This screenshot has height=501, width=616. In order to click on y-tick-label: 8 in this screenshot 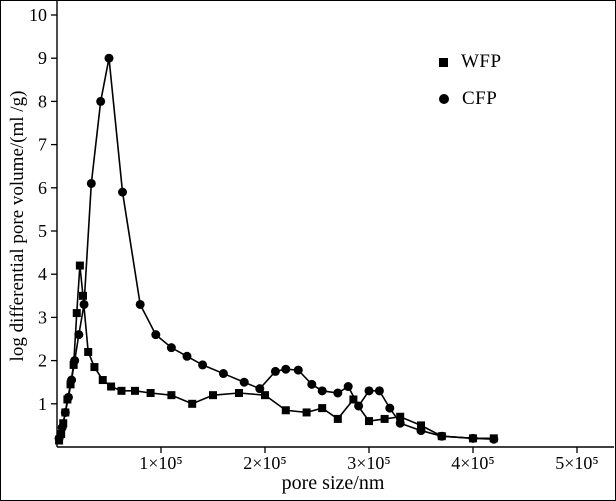, I will do `click(42, 101)`.